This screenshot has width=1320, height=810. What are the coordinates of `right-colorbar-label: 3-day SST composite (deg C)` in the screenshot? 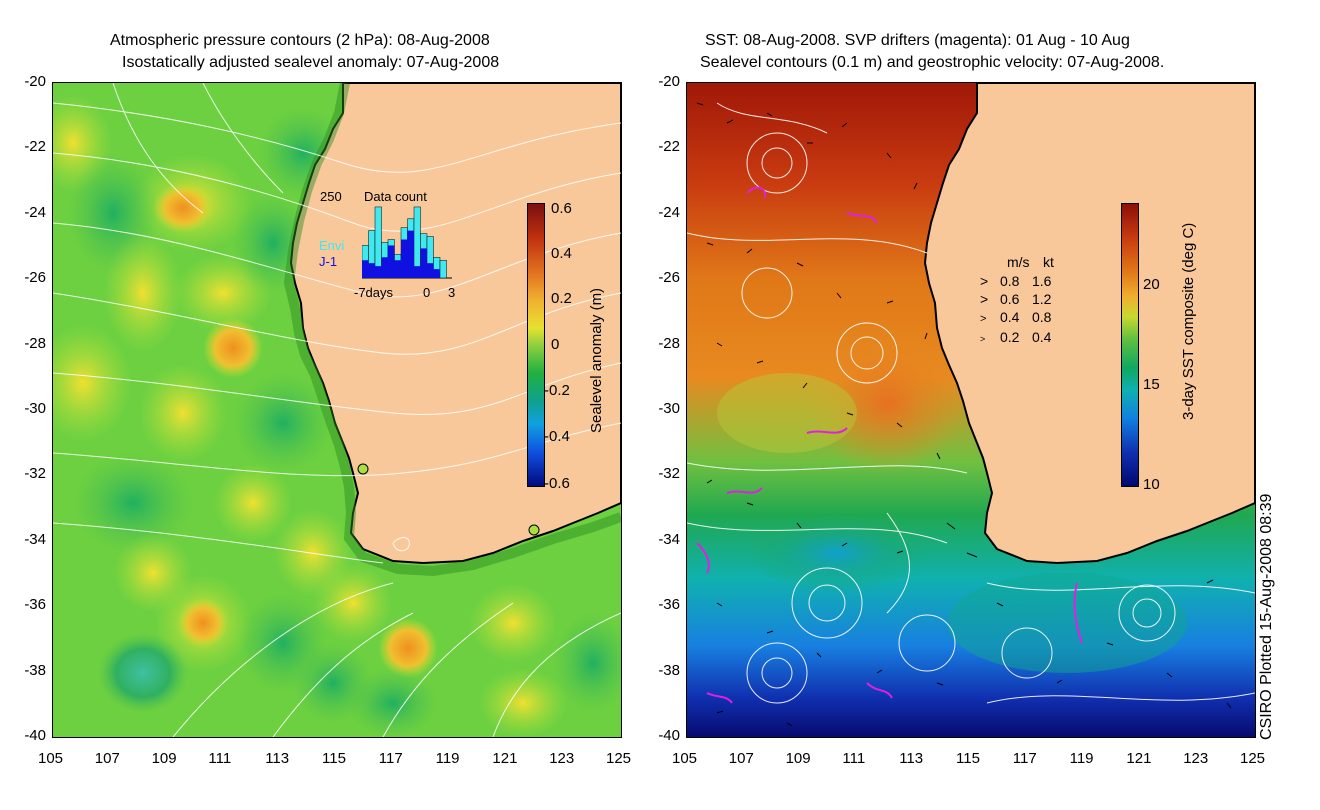 It's located at (1188, 321).